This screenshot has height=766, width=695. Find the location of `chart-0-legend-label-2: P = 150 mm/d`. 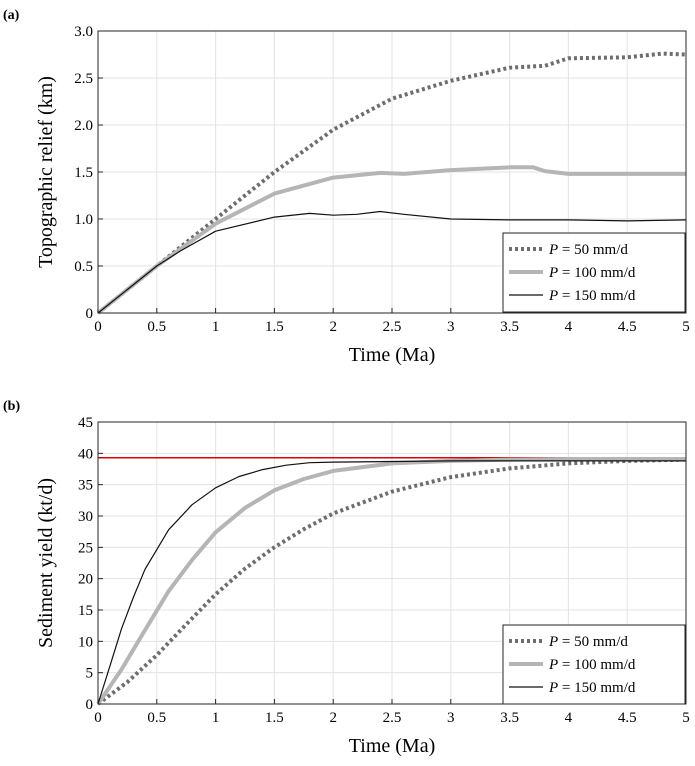

chart-0-legend-label-2: P = 150 mm/d is located at coordinates (592, 296).